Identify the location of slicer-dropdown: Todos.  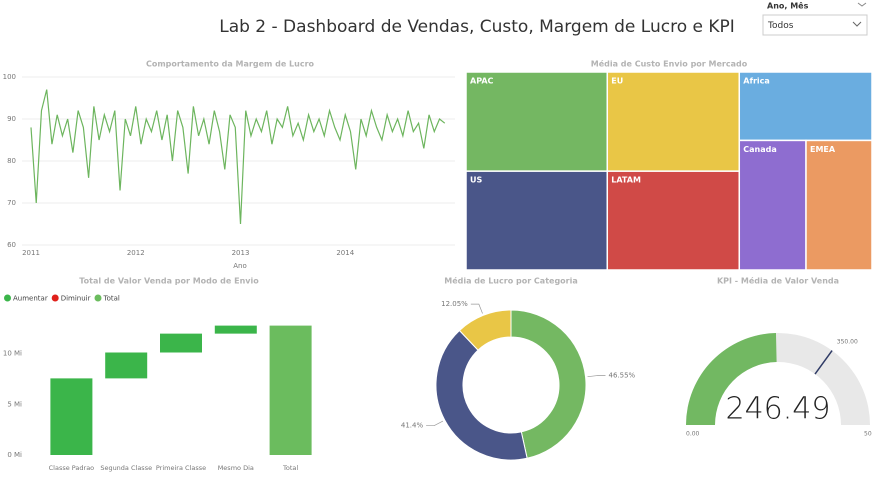
(815, 25).